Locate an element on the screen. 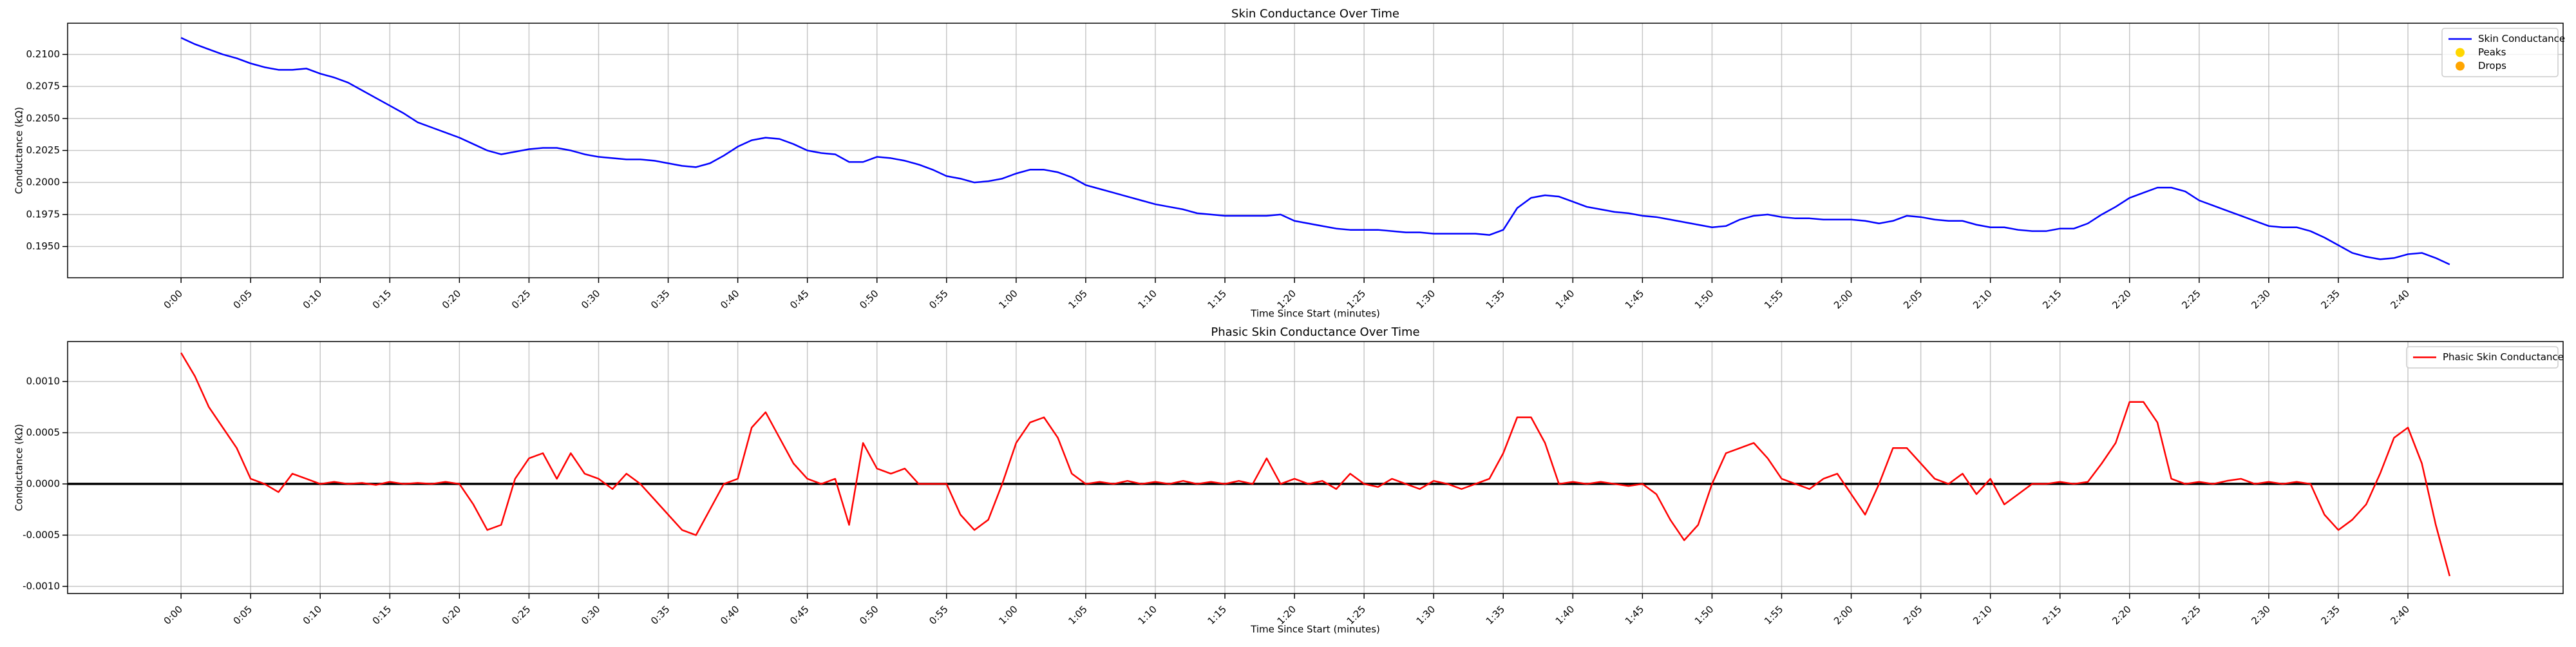  legend-label: Peaks is located at coordinates (2492, 52).